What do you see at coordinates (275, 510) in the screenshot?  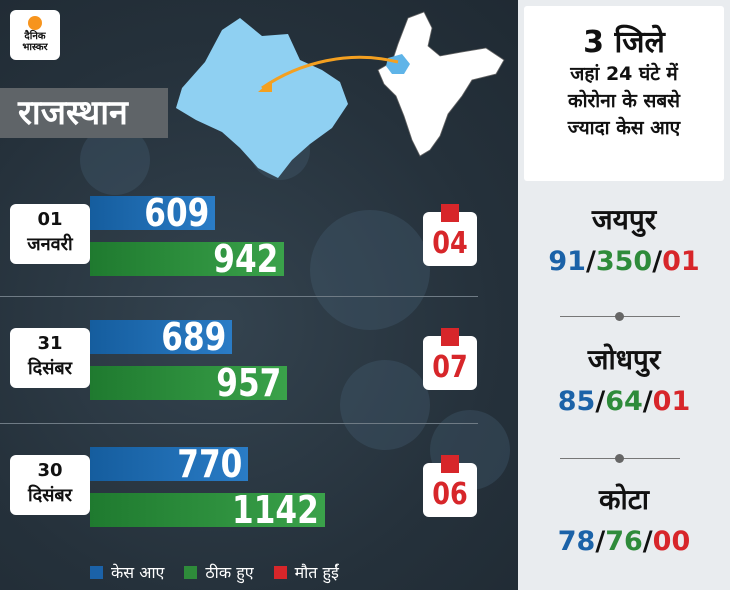 I see `bar-recovered-label: 1142` at bounding box center [275, 510].